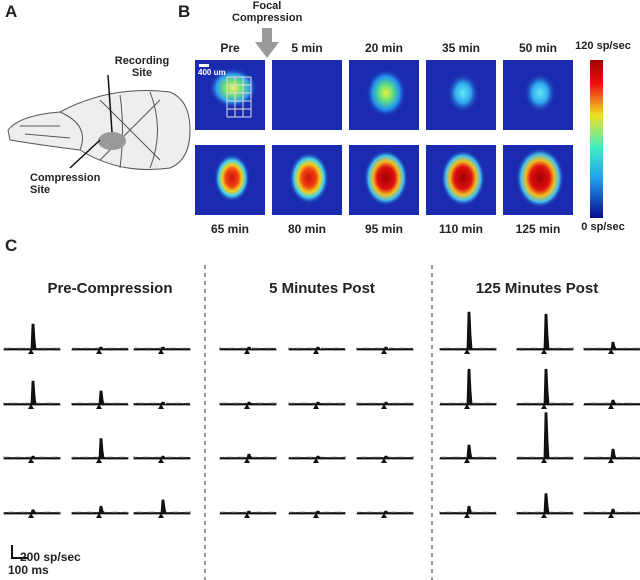 The width and height of the screenshot is (640, 580). Describe the element at coordinates (99, 130) in the screenshot. I see `skull-drawing` at that location.